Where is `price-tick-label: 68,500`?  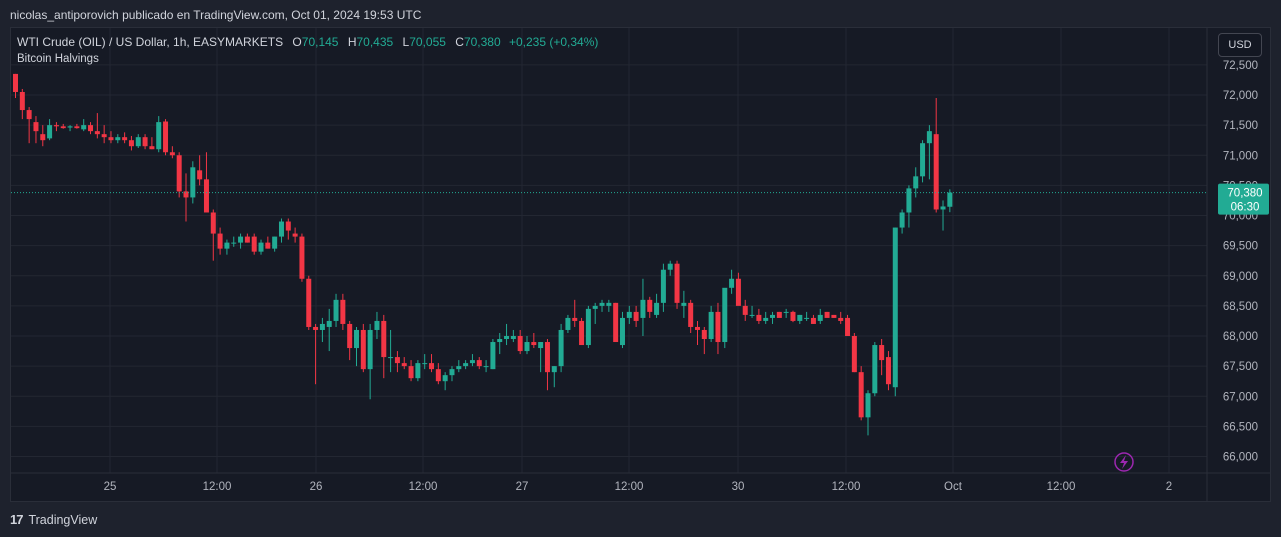 price-tick-label: 68,500 is located at coordinates (1240, 307).